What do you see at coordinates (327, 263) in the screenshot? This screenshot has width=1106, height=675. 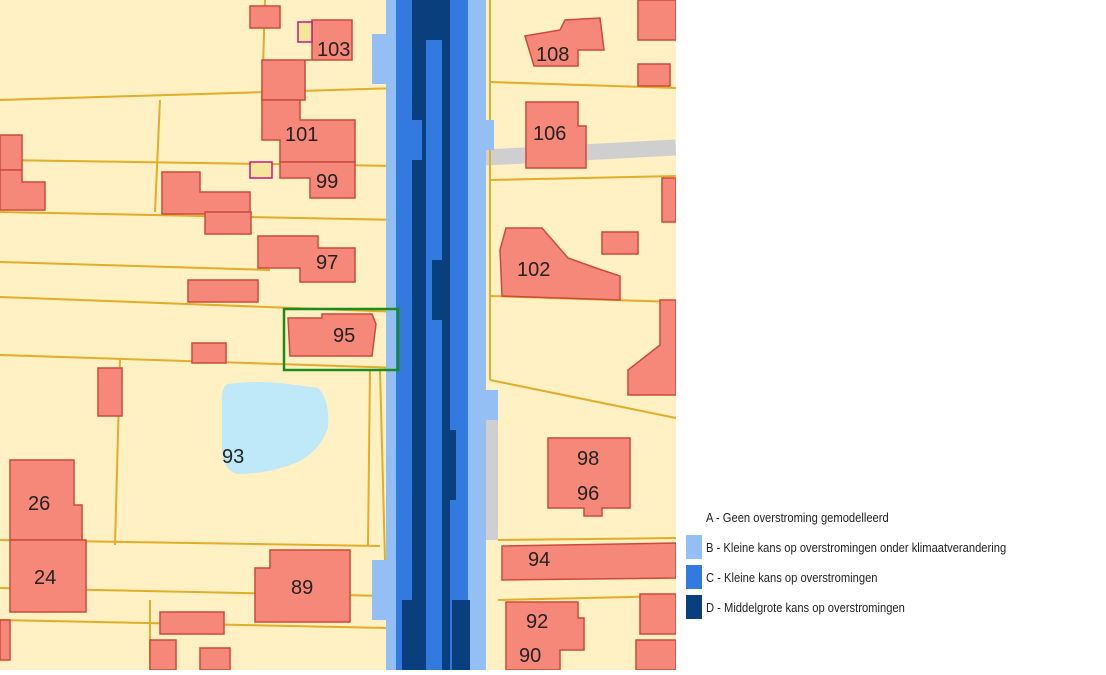 I see `house-number: 97` at bounding box center [327, 263].